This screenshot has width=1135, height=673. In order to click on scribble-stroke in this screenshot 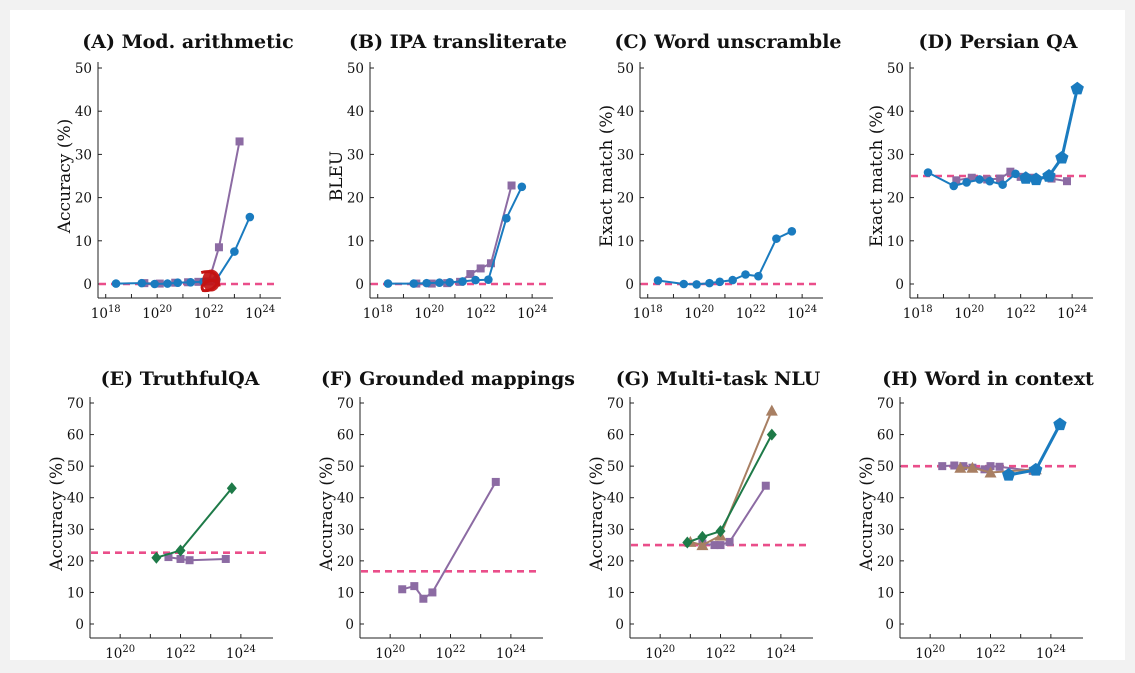, I will do `click(210, 281)`.